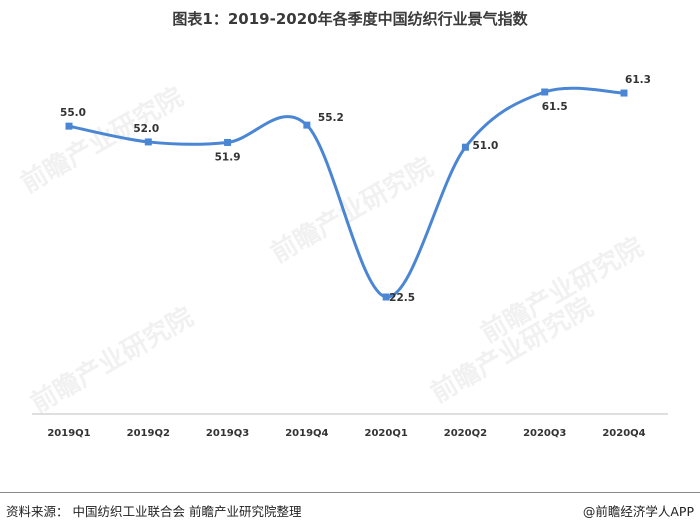  What do you see at coordinates (228, 157) in the screenshot?
I see `data-label: 51.9` at bounding box center [228, 157].